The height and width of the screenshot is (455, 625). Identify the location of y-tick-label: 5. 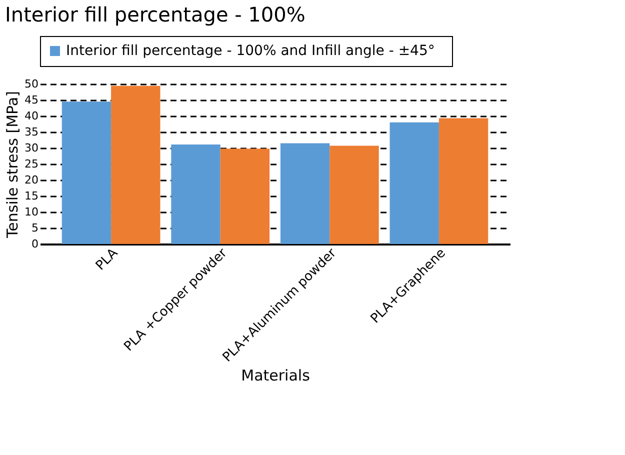
(35, 228).